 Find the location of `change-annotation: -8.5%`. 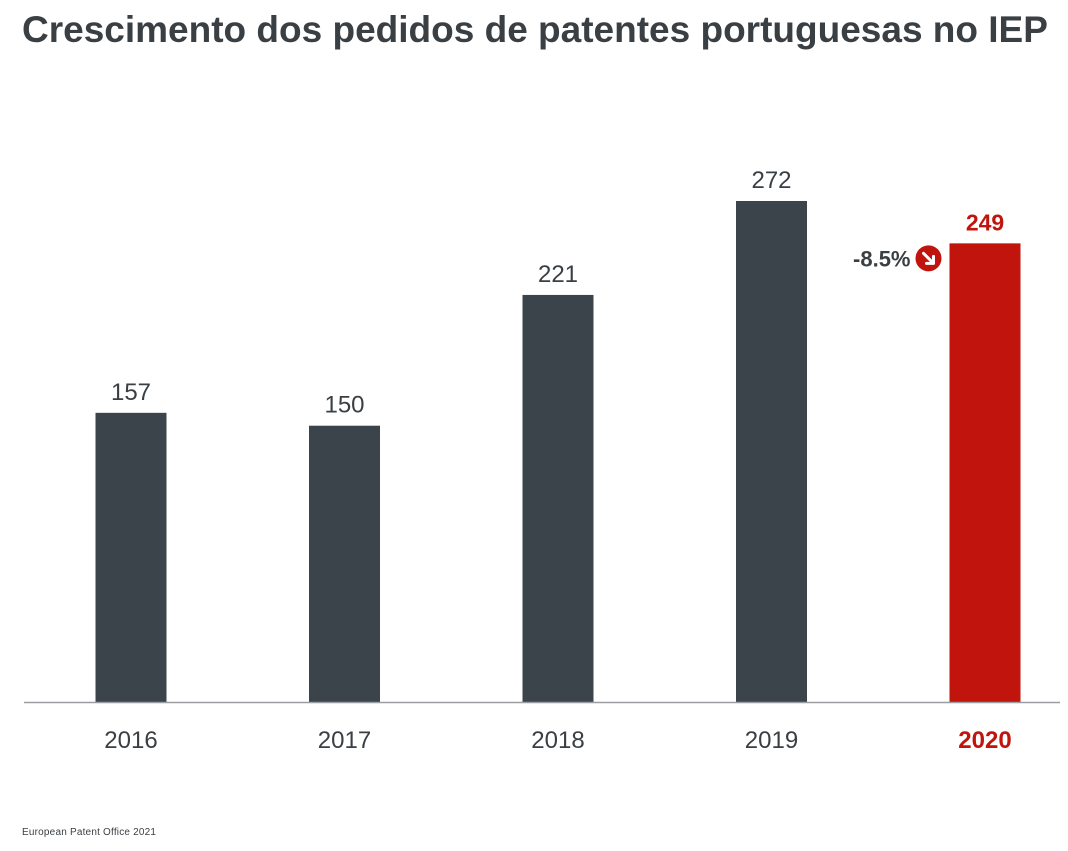

change-annotation: -8.5% is located at coordinates (881, 258).